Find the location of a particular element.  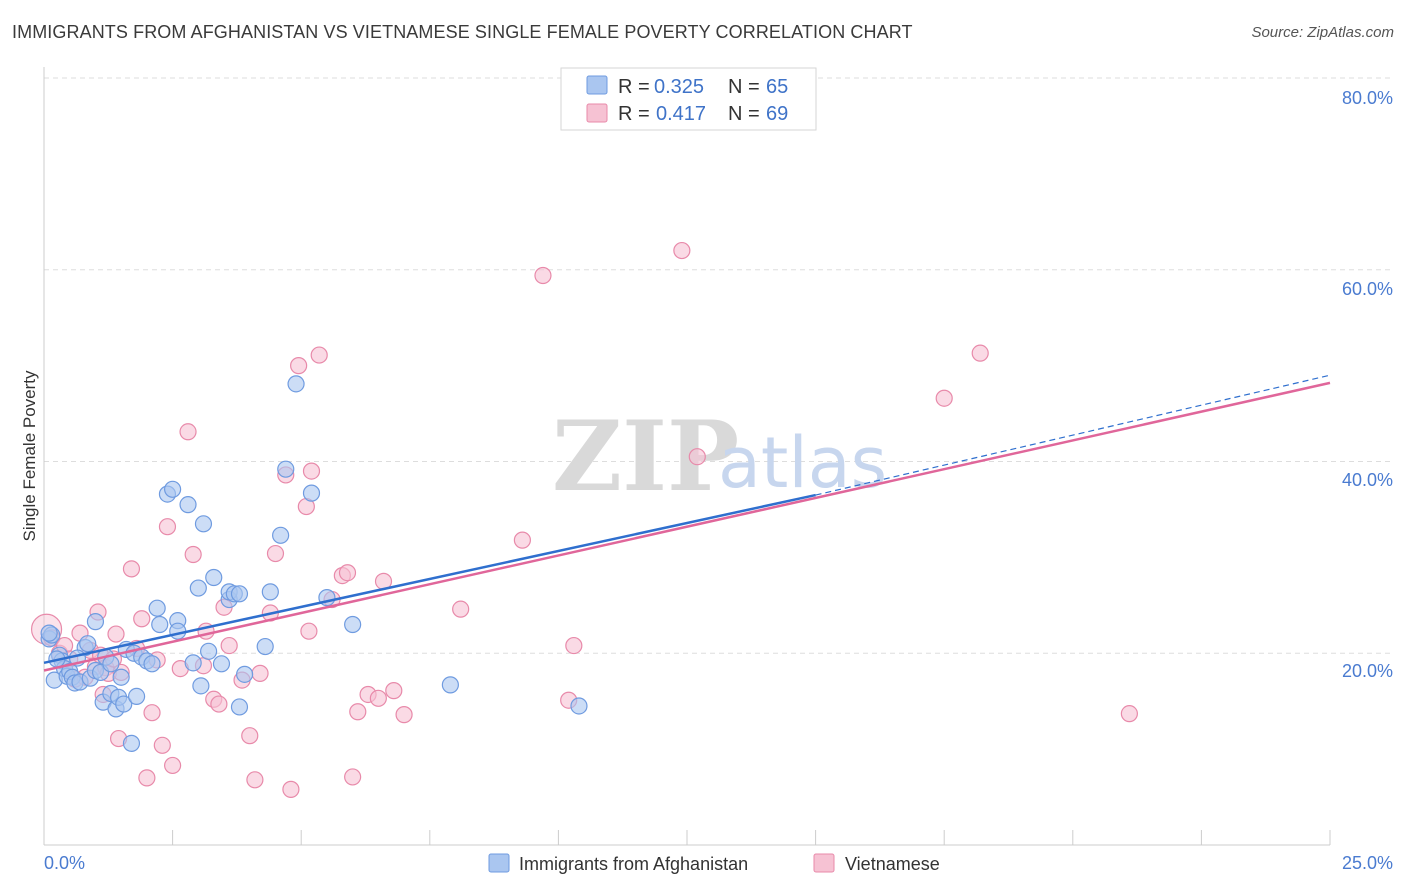

y-axis-title: Single Female Poverty is located at coordinates (29, 456).